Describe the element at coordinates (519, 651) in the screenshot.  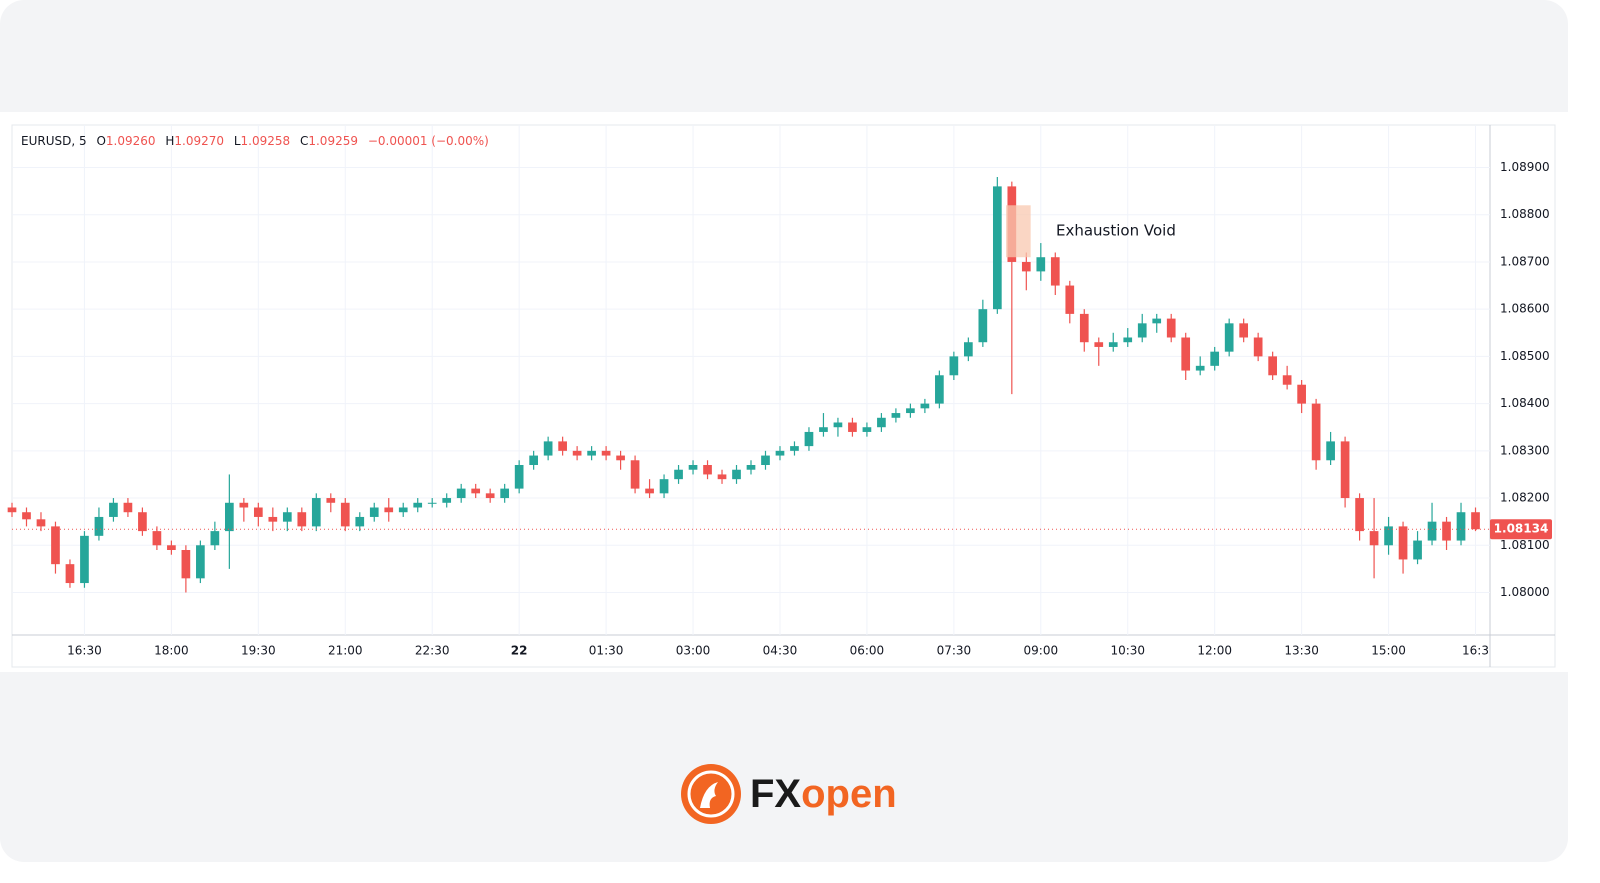
I see `x-tick-label: 22` at that location.